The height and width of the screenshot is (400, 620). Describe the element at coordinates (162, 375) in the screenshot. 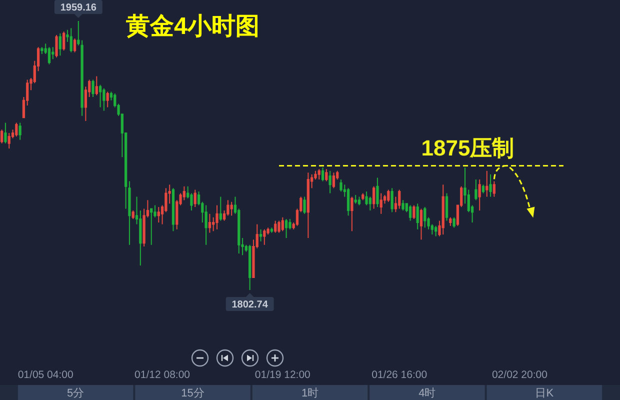

I see `category-label: 01/12 08:00` at that location.